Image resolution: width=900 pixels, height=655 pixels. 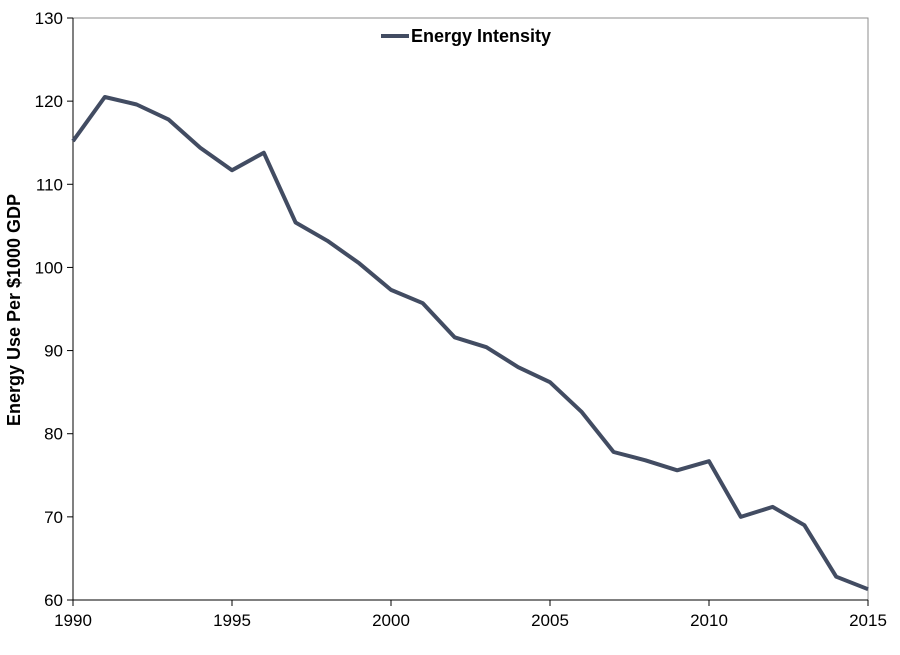 What do you see at coordinates (49, 184) in the screenshot?
I see `y-tick-label: 110` at bounding box center [49, 184].